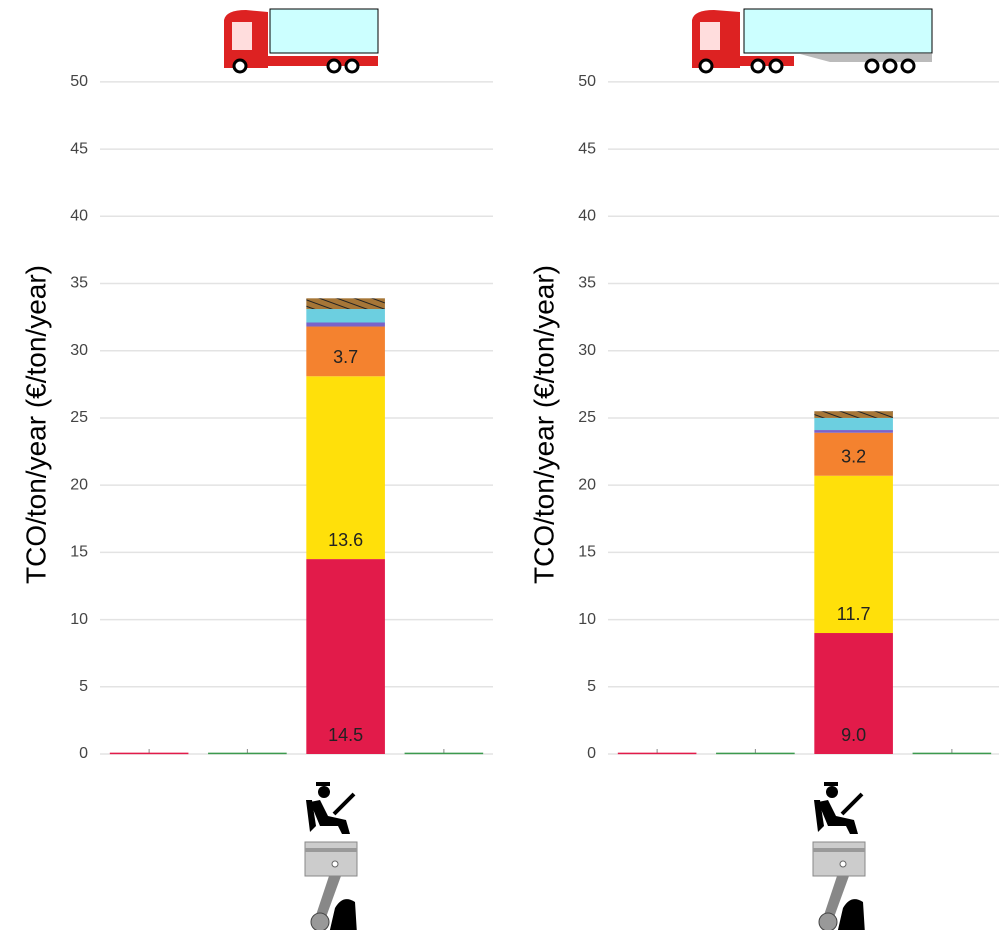  Describe the element at coordinates (854, 614) in the screenshot. I see `value-label: 11.7` at that location.